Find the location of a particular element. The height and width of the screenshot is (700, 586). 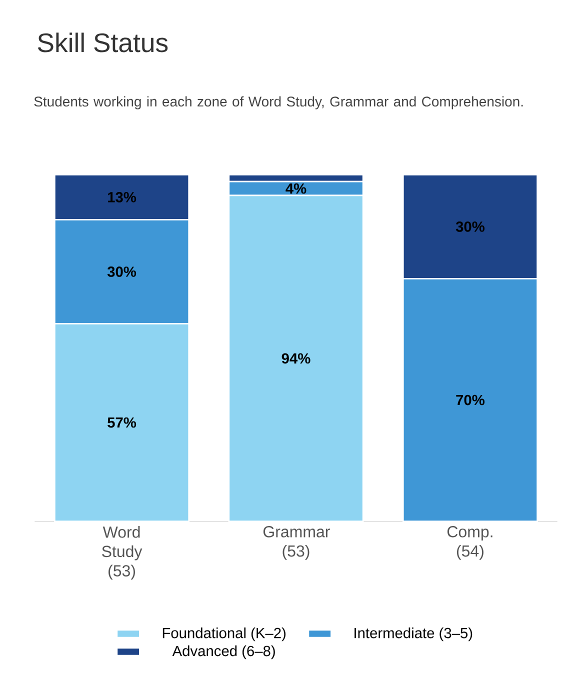

chart-title: Skill Status is located at coordinates (103, 42).